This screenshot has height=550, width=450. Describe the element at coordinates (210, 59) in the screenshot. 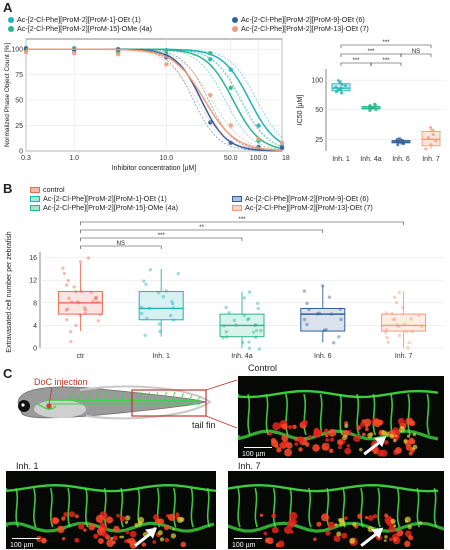

I see `data-point-inh1` at that location.